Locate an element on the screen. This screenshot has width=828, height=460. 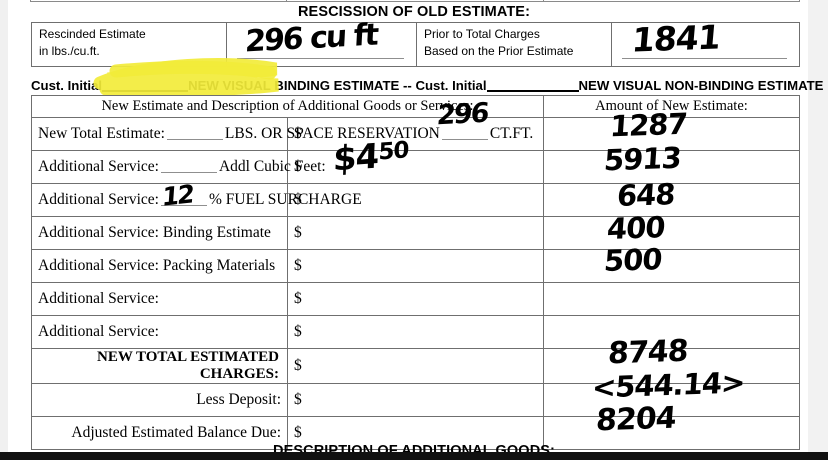
table-row-less-deposit: Less Deposit: $ is located at coordinates (415, 400).